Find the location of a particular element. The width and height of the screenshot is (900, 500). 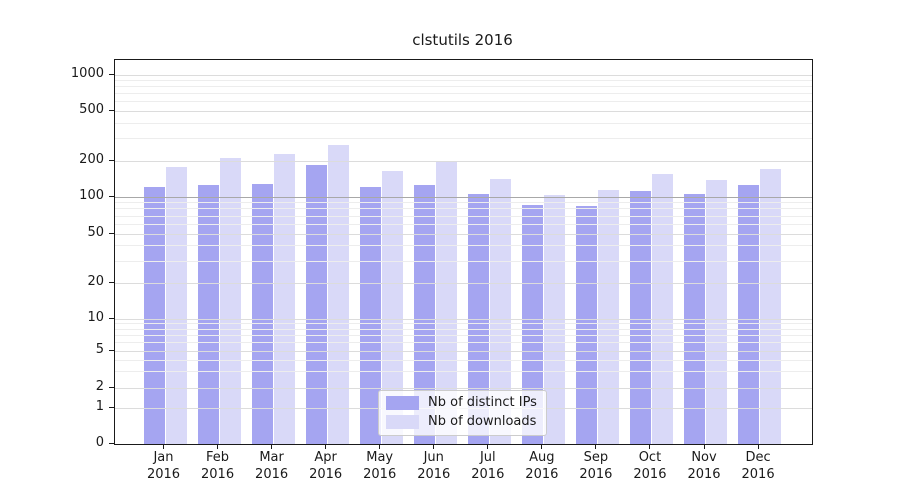

chart-title: clstutils 2016 is located at coordinates (462, 40).